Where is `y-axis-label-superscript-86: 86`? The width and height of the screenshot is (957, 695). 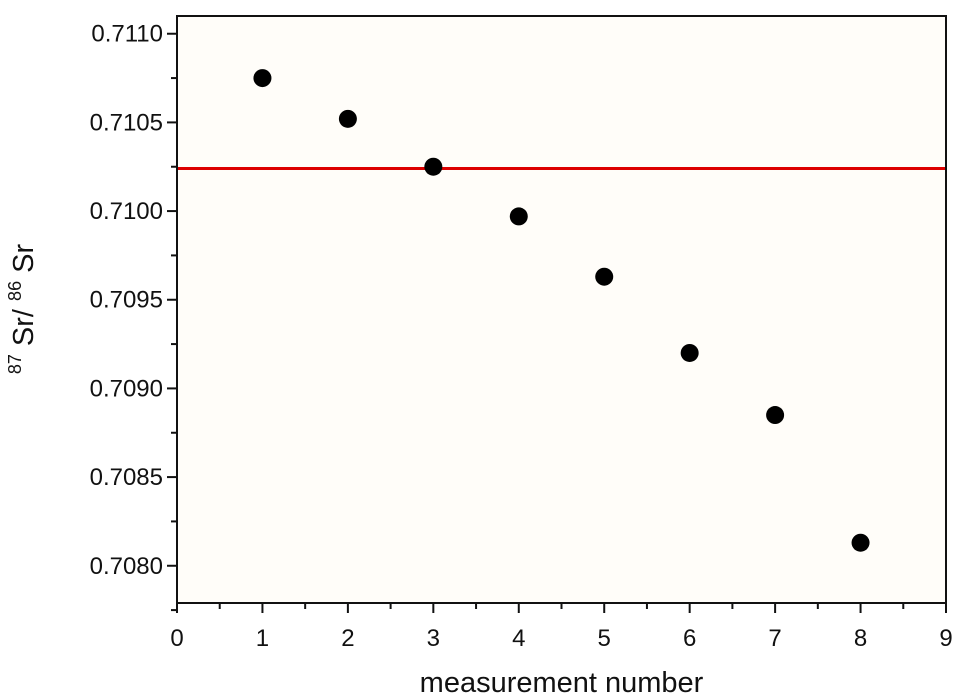
y-axis-label-superscript-86: 86 is located at coordinates (15, 291).